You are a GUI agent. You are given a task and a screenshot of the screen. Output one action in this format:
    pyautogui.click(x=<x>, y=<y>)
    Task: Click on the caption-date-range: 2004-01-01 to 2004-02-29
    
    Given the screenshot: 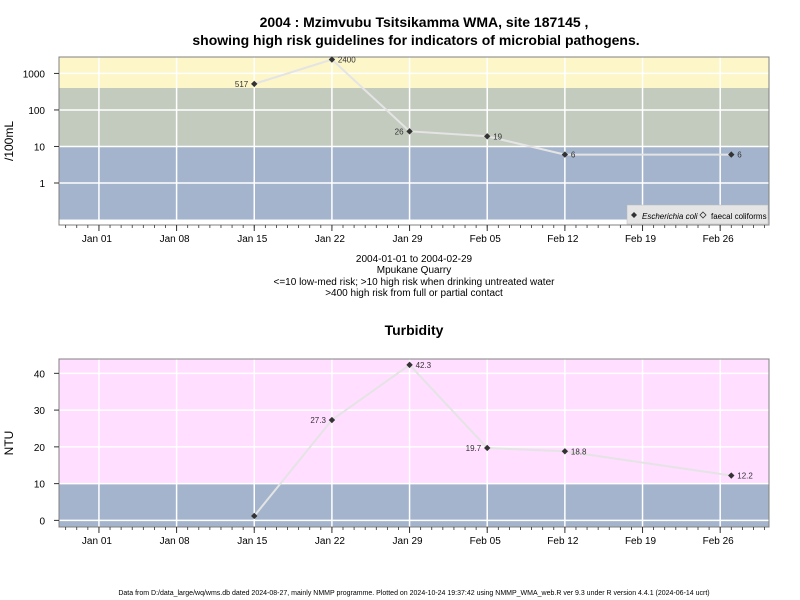 What is the action you would take?
    pyautogui.click(x=414, y=259)
    